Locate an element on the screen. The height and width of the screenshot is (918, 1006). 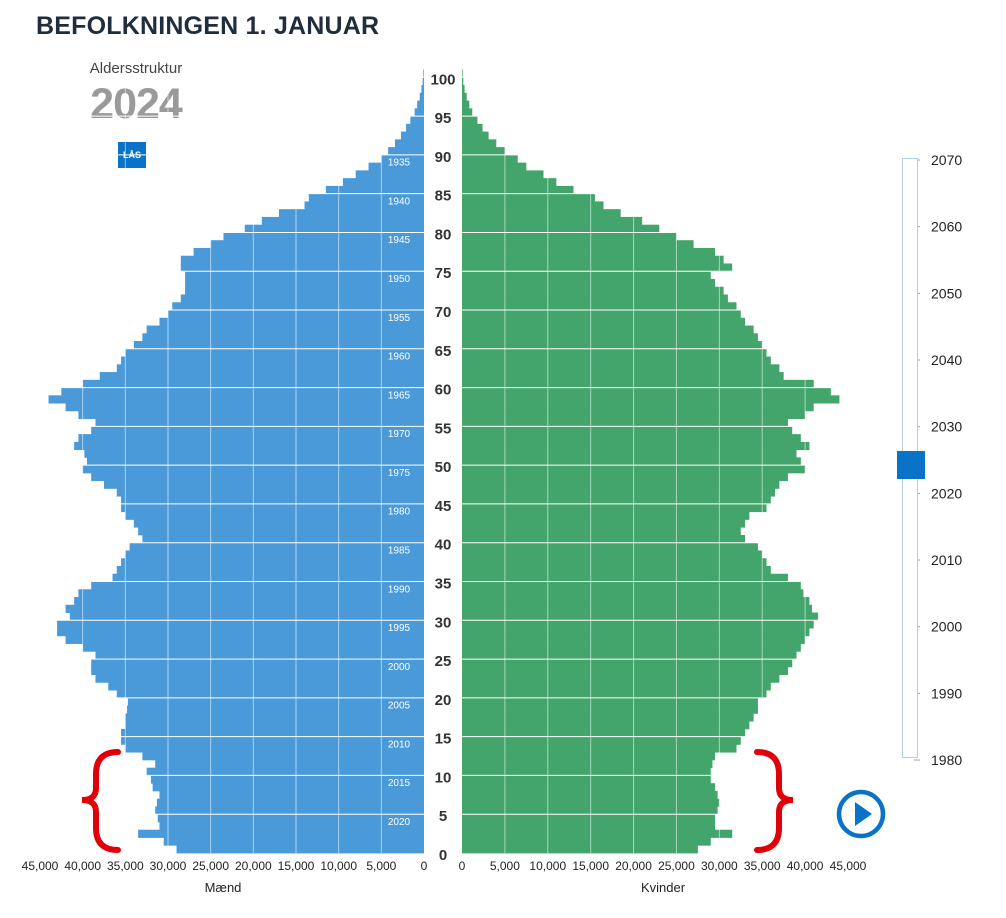
age-tick-label: 15 is located at coordinates (443, 739).